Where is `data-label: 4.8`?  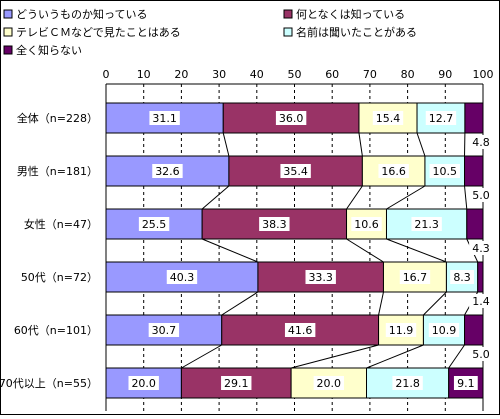
data-label: 4.8 is located at coordinates (481, 142).